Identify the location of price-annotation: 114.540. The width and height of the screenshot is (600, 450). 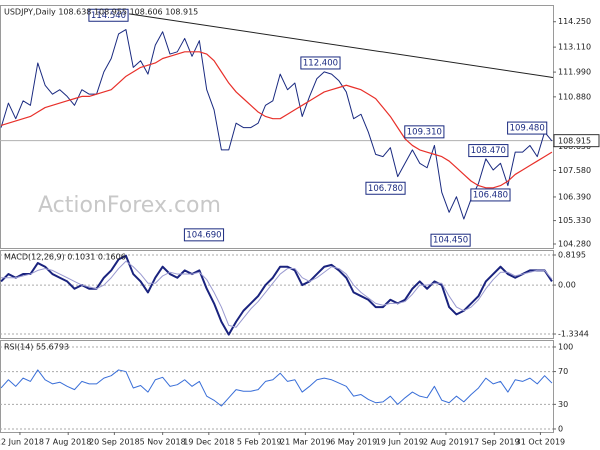
(108, 15).